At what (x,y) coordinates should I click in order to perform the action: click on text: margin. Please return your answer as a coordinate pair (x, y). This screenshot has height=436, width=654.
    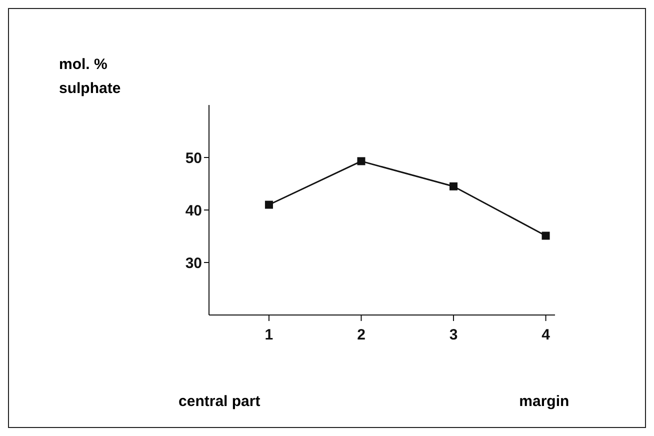
    Looking at the image, I should click on (544, 401).